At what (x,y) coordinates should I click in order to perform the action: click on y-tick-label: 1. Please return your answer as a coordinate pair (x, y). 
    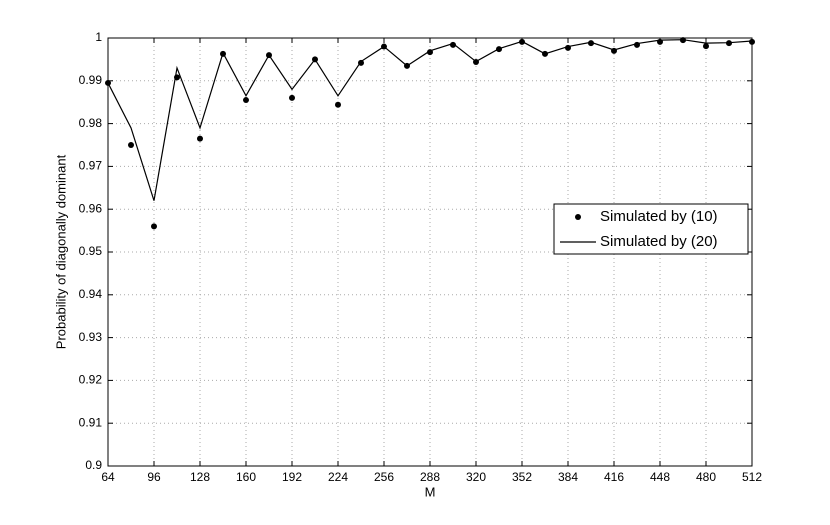
    Looking at the image, I should click on (98, 37).